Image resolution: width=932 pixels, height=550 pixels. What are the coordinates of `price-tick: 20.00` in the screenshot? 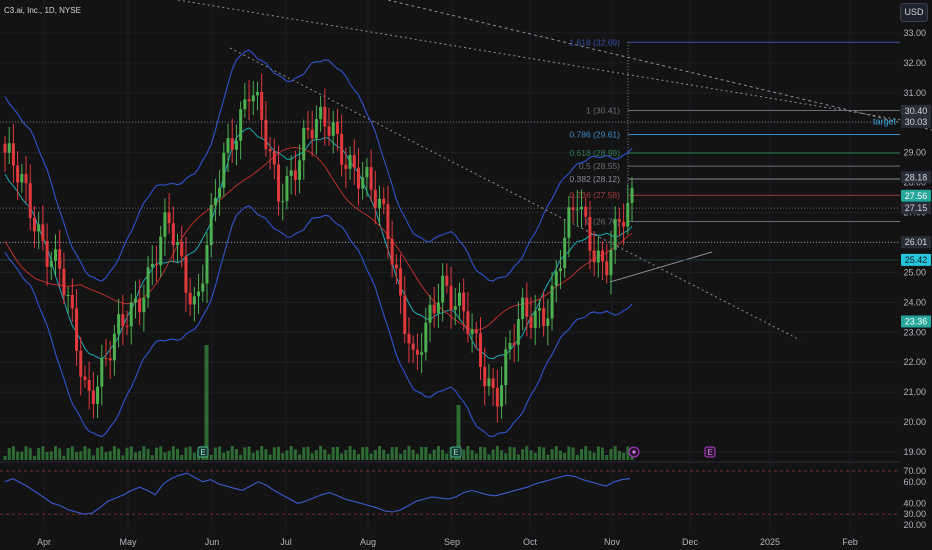 It's located at (914, 422).